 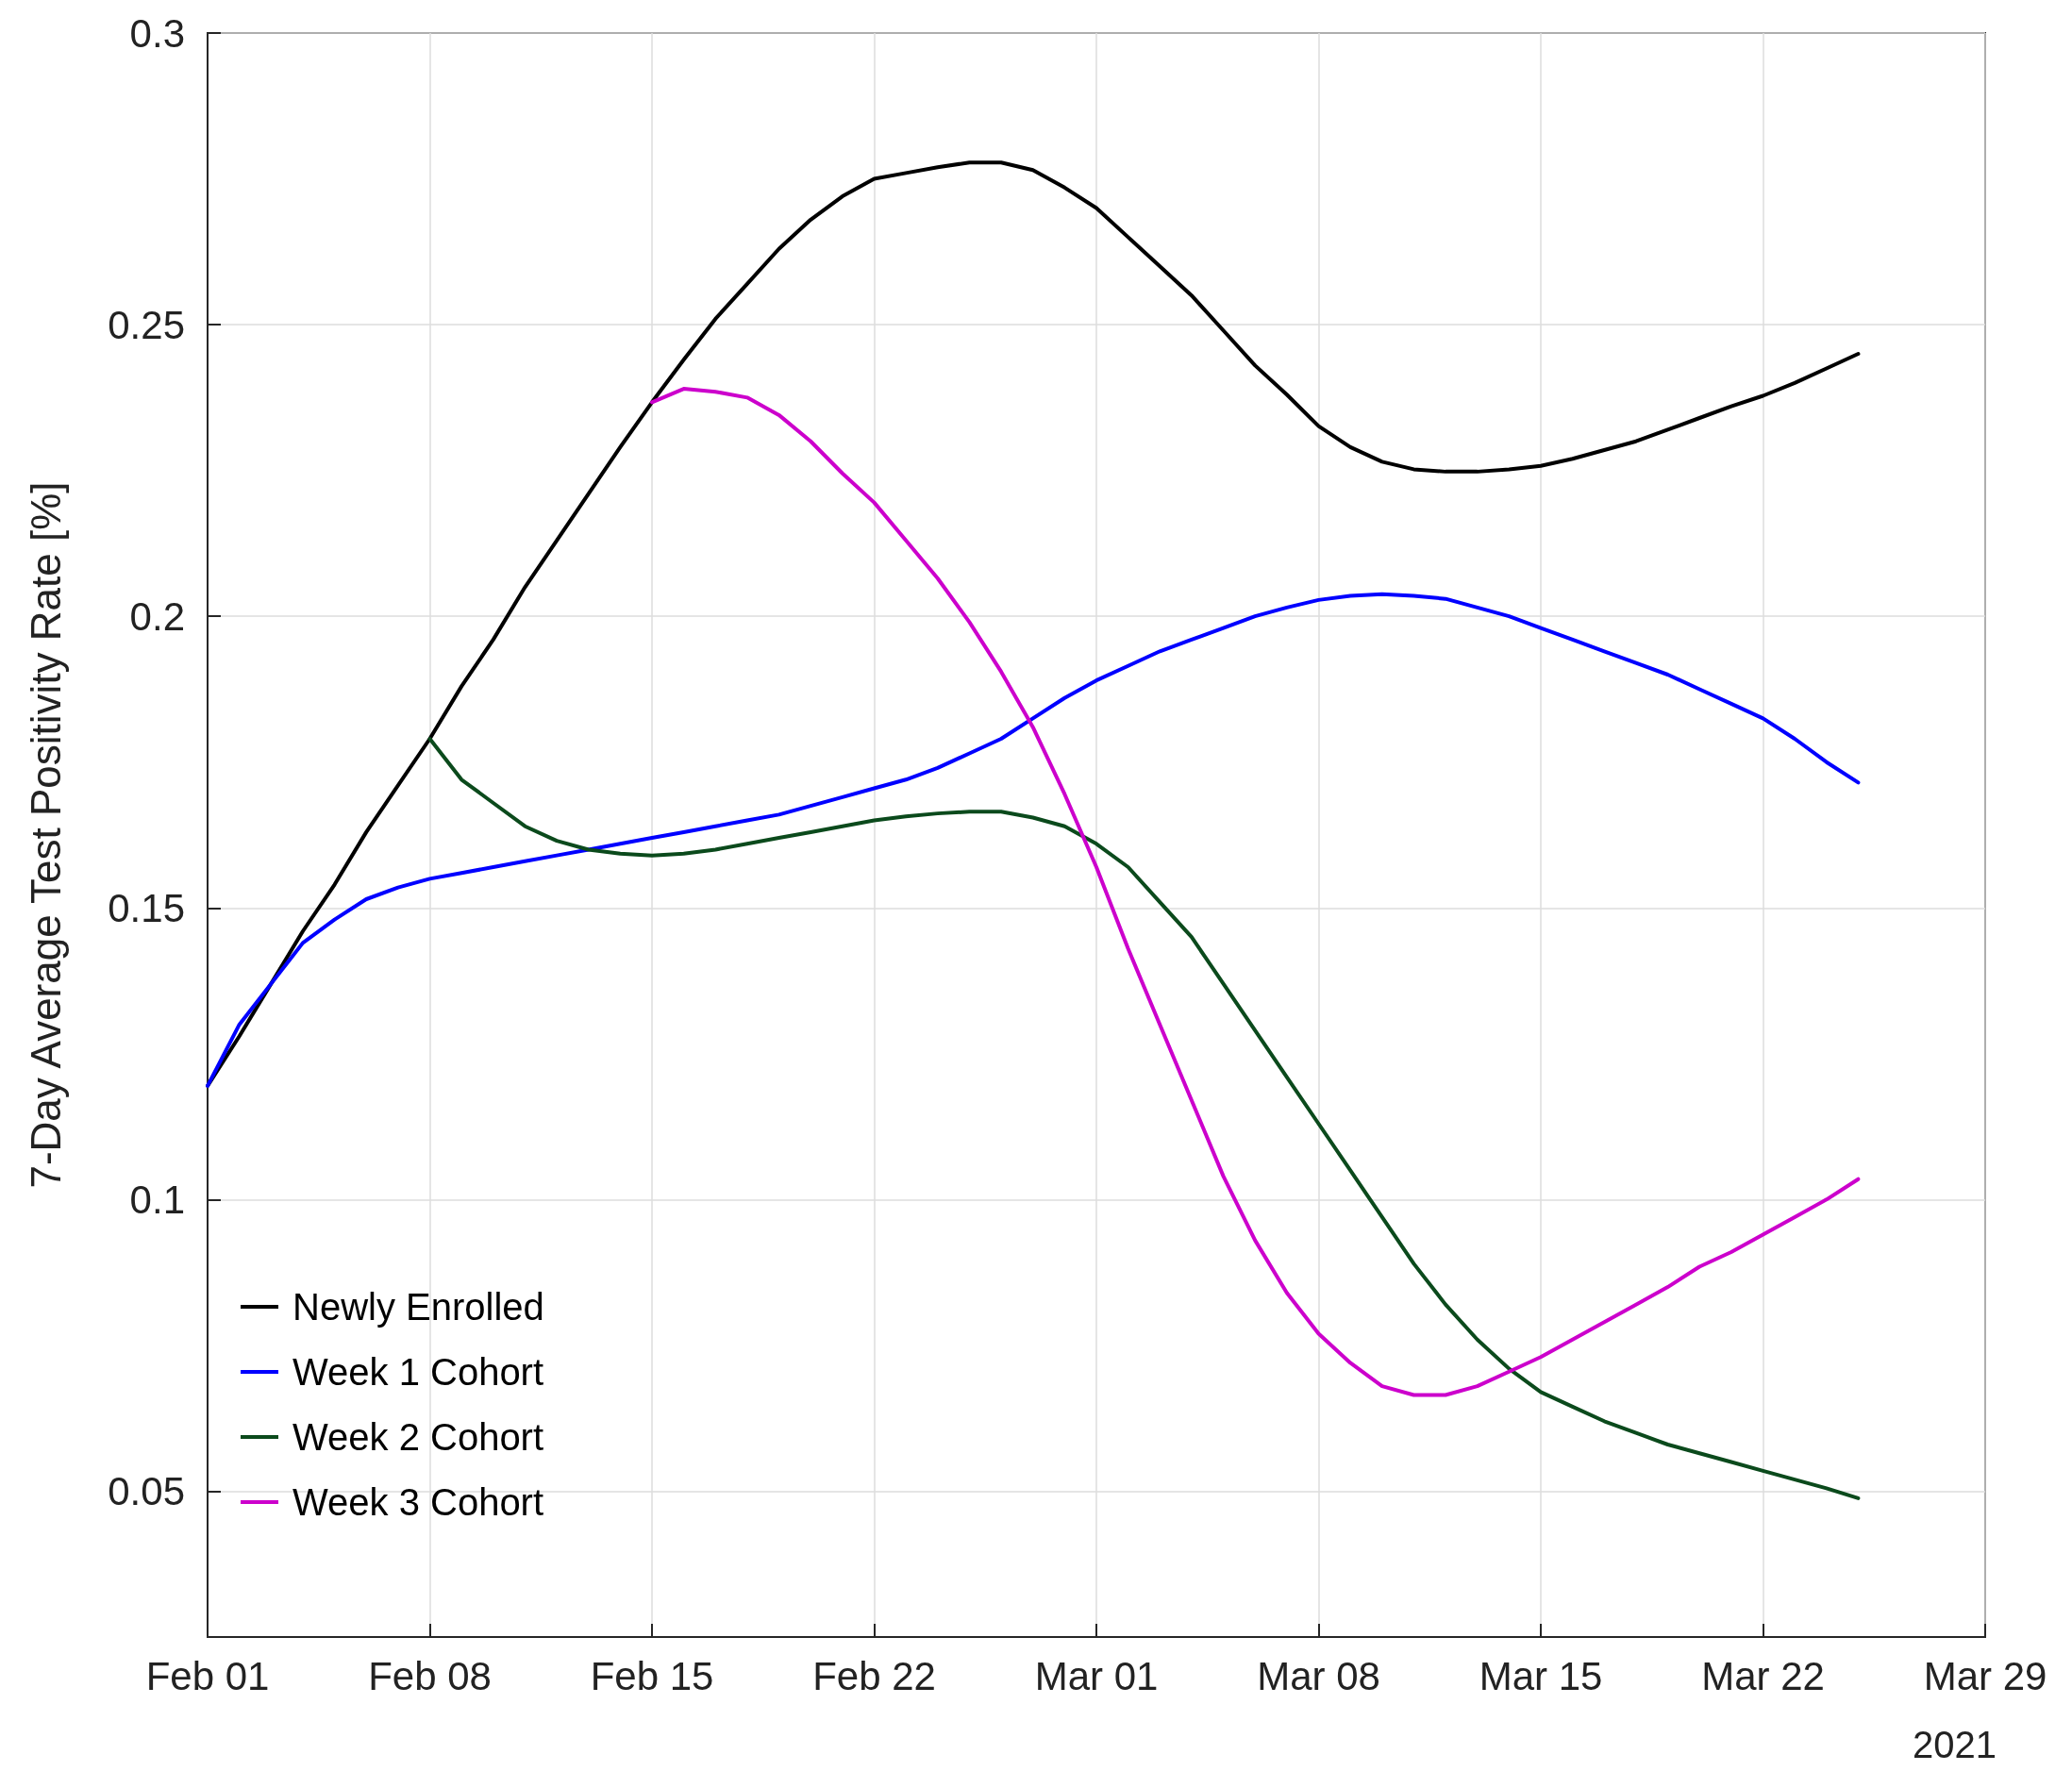 I want to click on y-axis-title: 7-Day Average Test Positivity Rate [%], so click(x=45, y=835).